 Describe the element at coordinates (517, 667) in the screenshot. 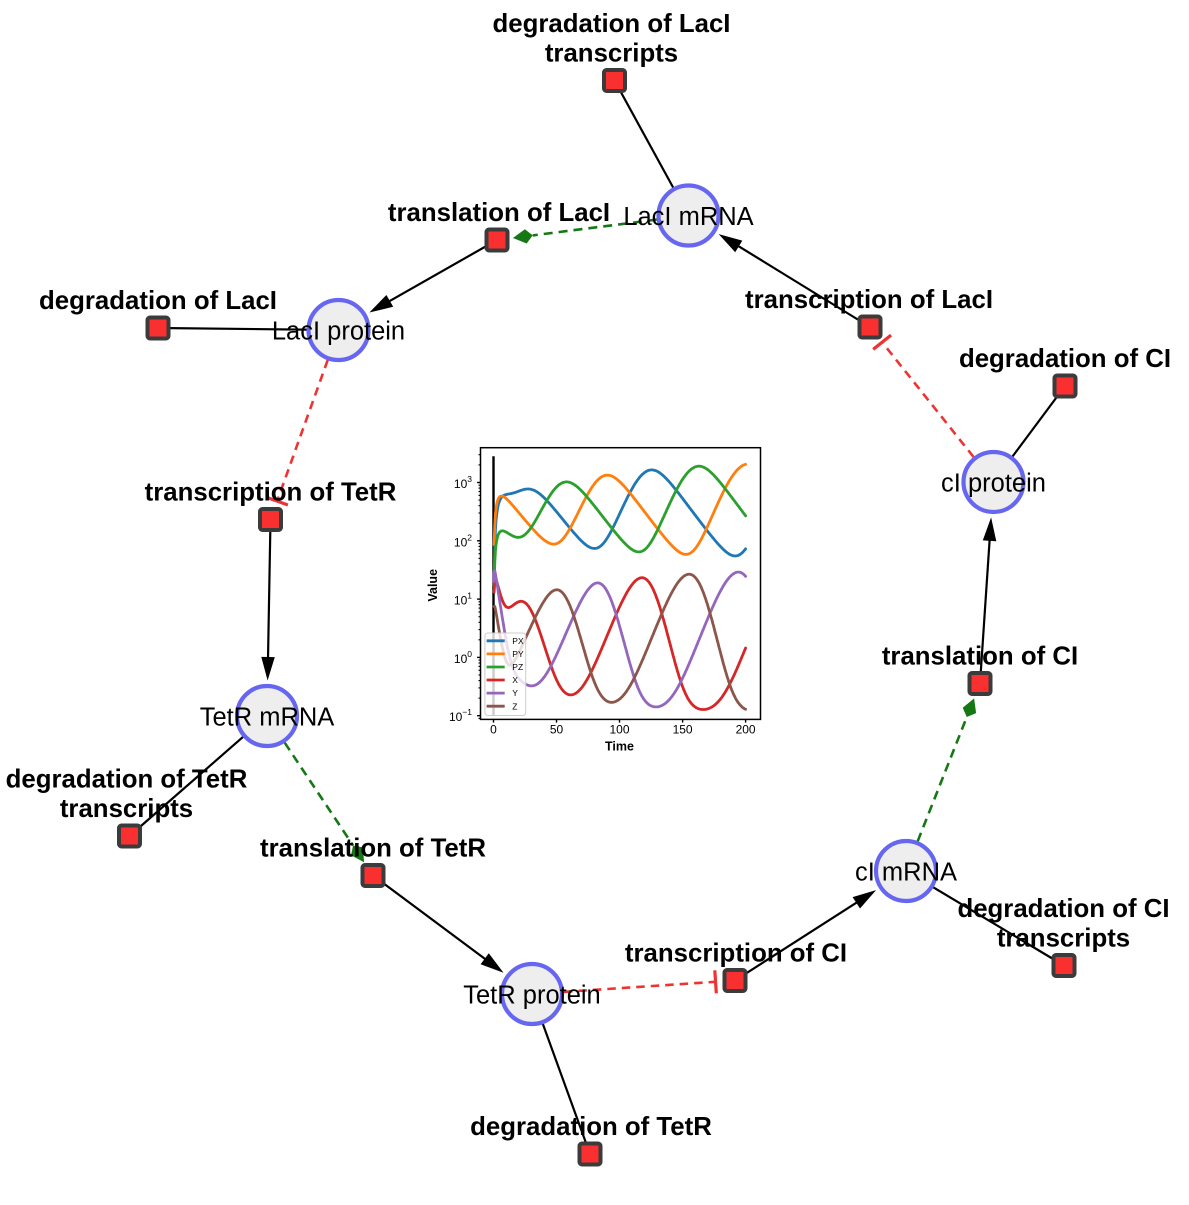

I see `svg-text: PZ` at that location.